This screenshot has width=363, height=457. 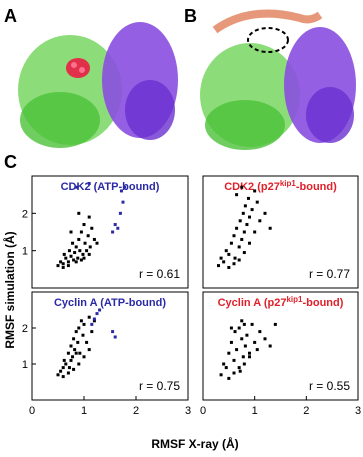 I want to click on annotation: r = 0.61, so click(x=159, y=274).